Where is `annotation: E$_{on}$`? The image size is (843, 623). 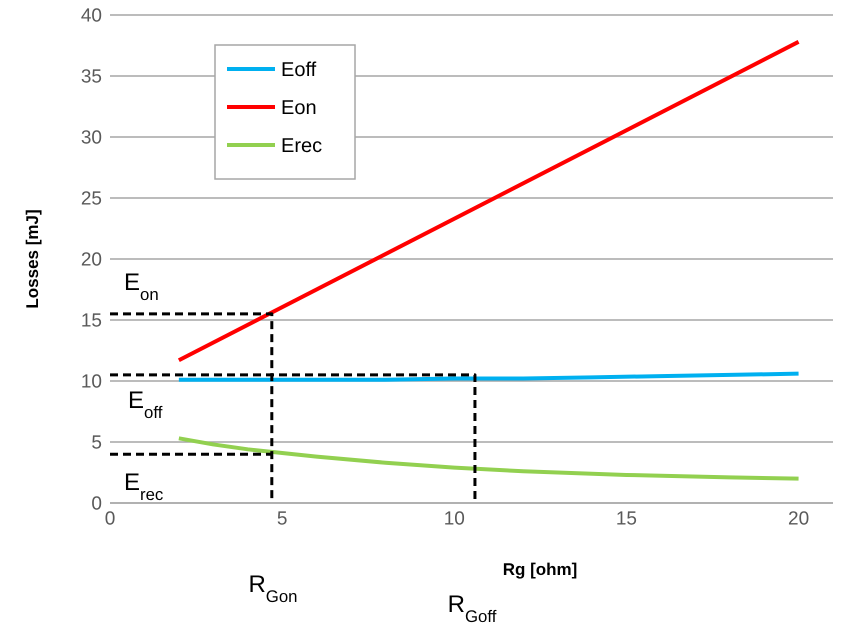
annotation: E$_{on}$ is located at coordinates (141, 286).